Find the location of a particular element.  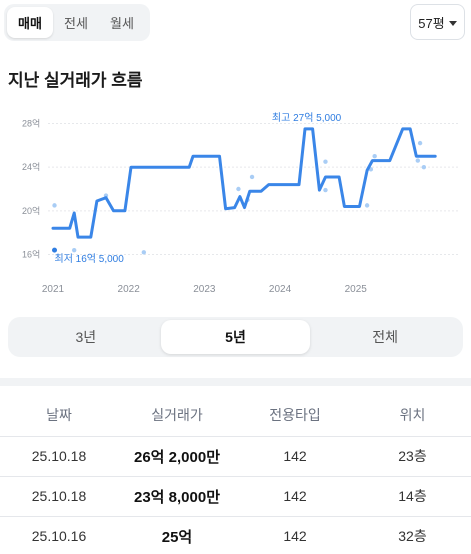

cell-price: 23억 8,000만 is located at coordinates (177, 496).